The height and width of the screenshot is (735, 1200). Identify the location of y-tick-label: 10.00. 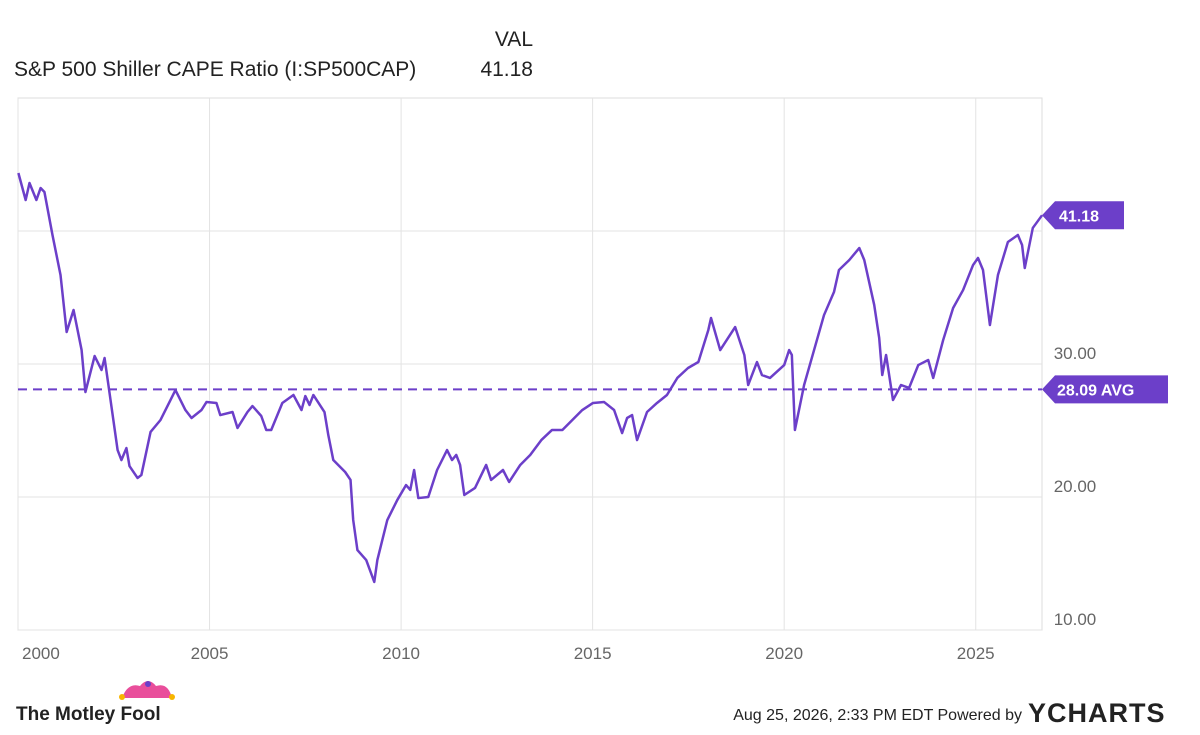
(1075, 619).